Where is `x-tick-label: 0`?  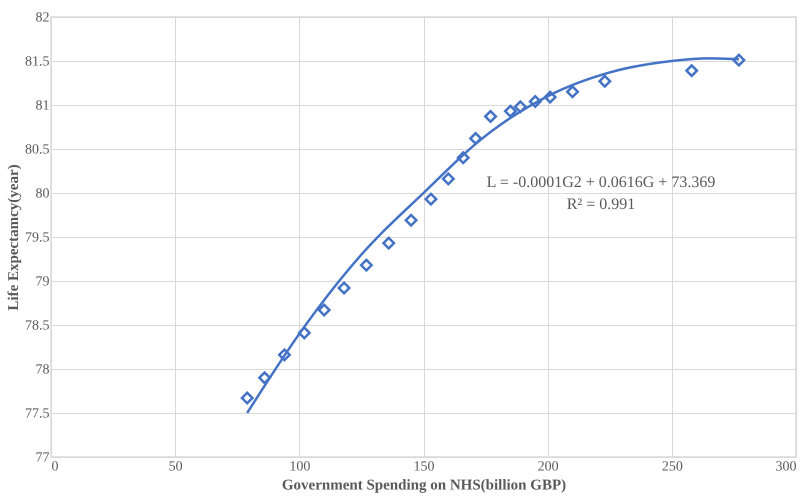 x-tick-label: 0 is located at coordinates (55, 467).